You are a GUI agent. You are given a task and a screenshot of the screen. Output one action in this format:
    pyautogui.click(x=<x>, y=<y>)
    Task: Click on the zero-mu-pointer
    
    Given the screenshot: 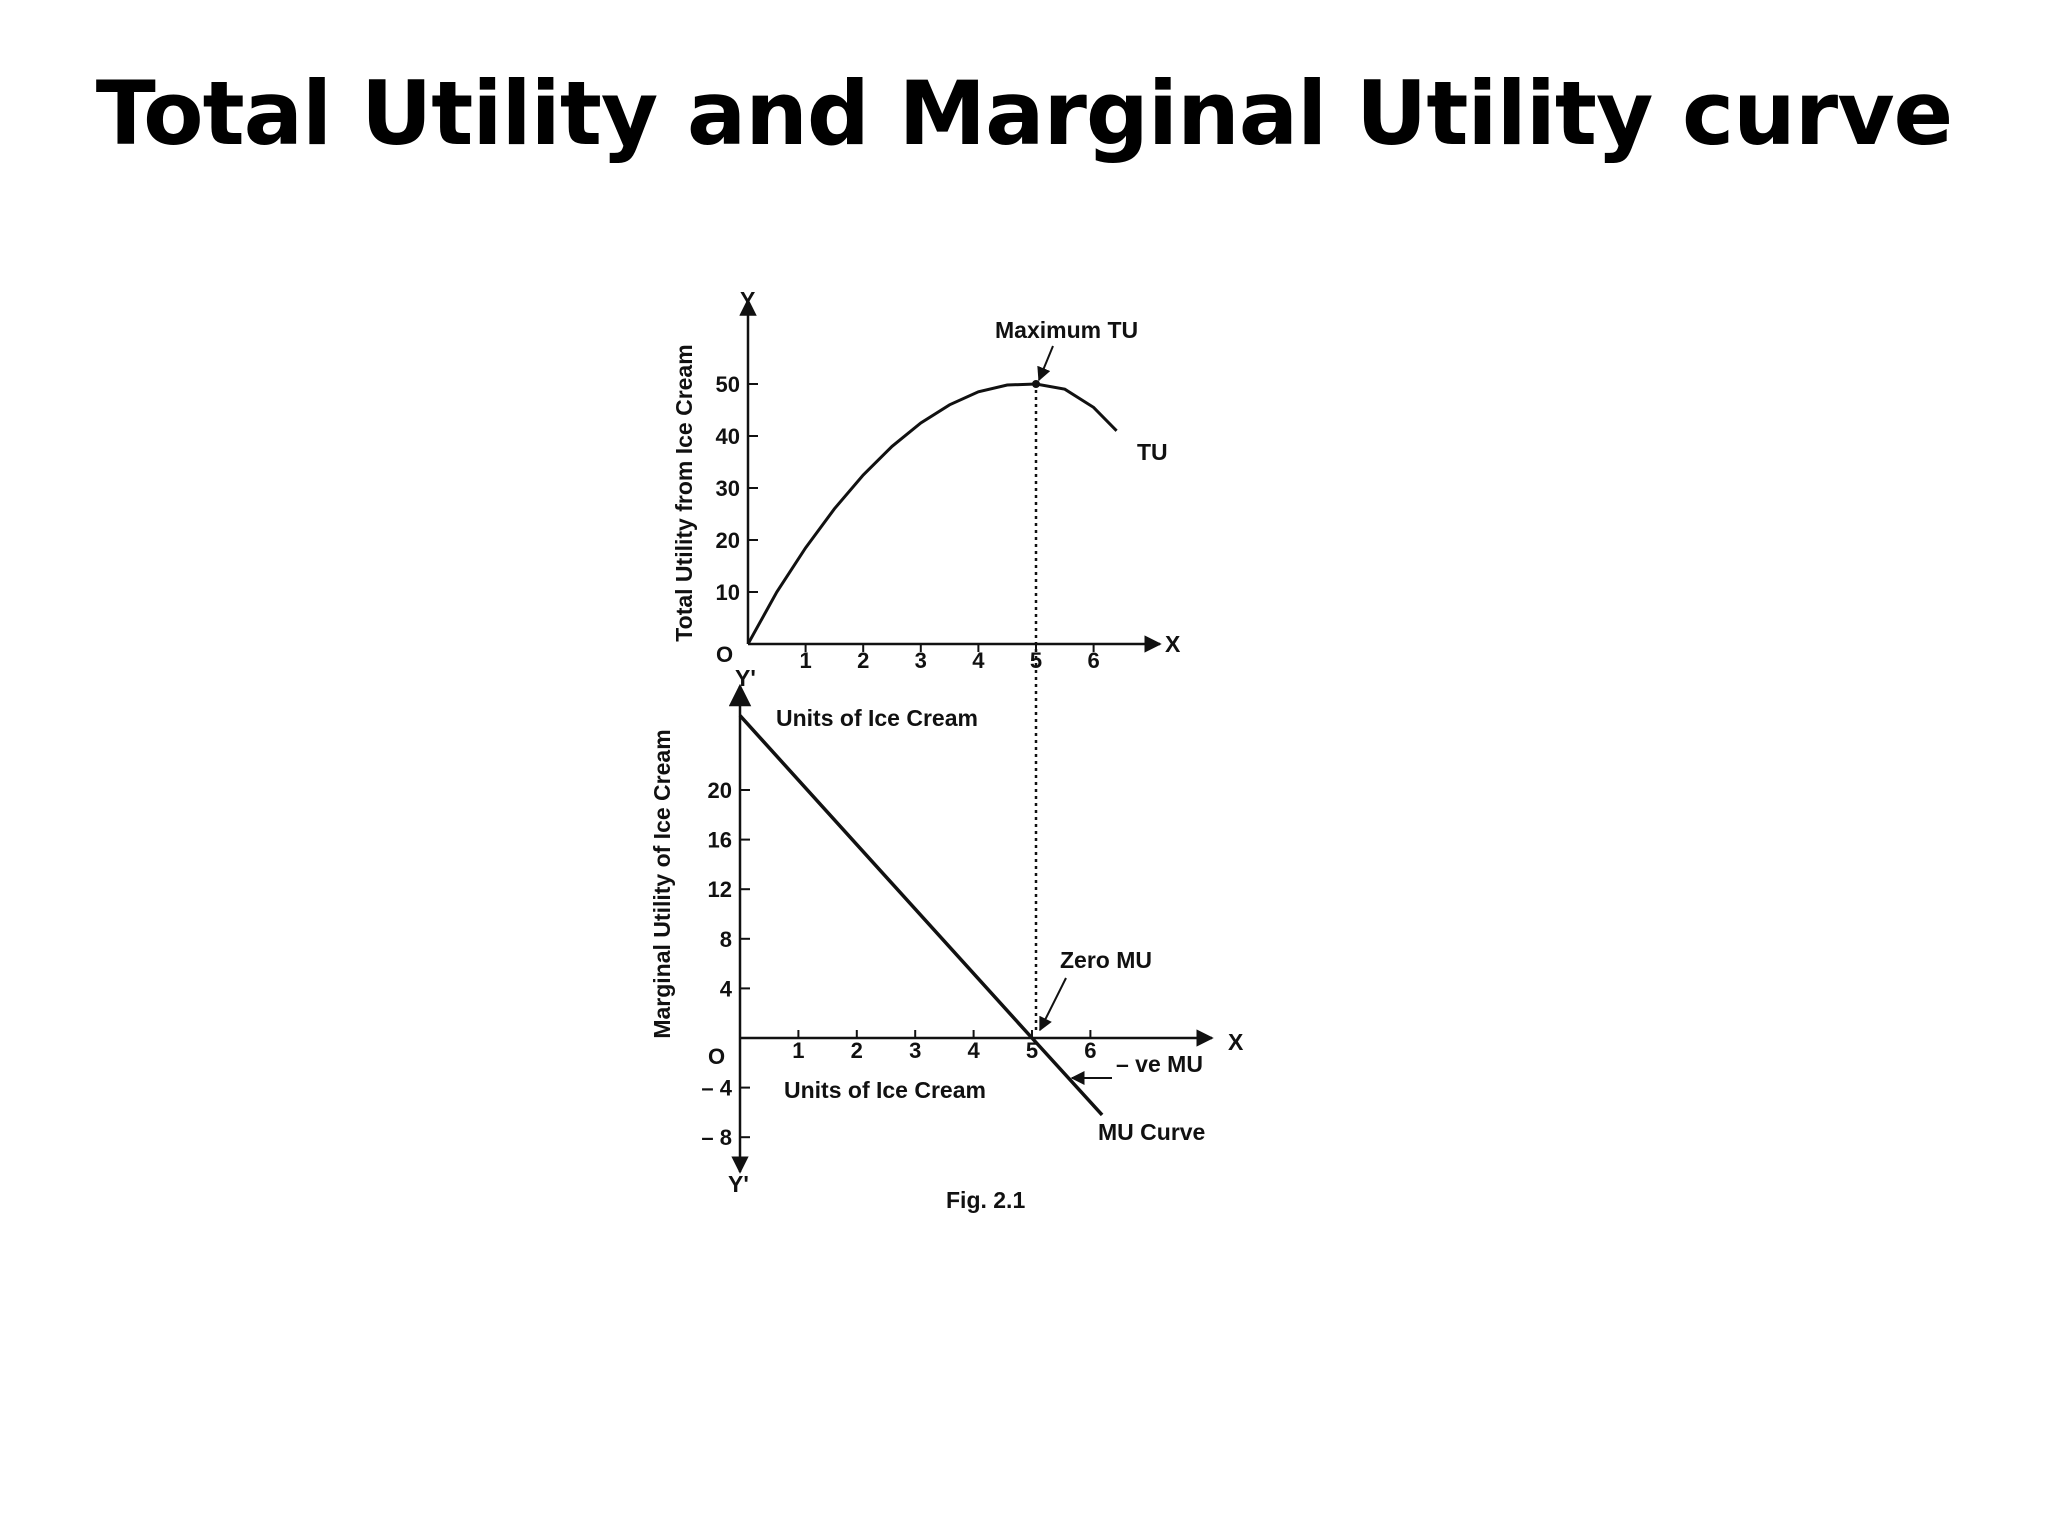 What is the action you would take?
    pyautogui.click(x=1053, y=1004)
    